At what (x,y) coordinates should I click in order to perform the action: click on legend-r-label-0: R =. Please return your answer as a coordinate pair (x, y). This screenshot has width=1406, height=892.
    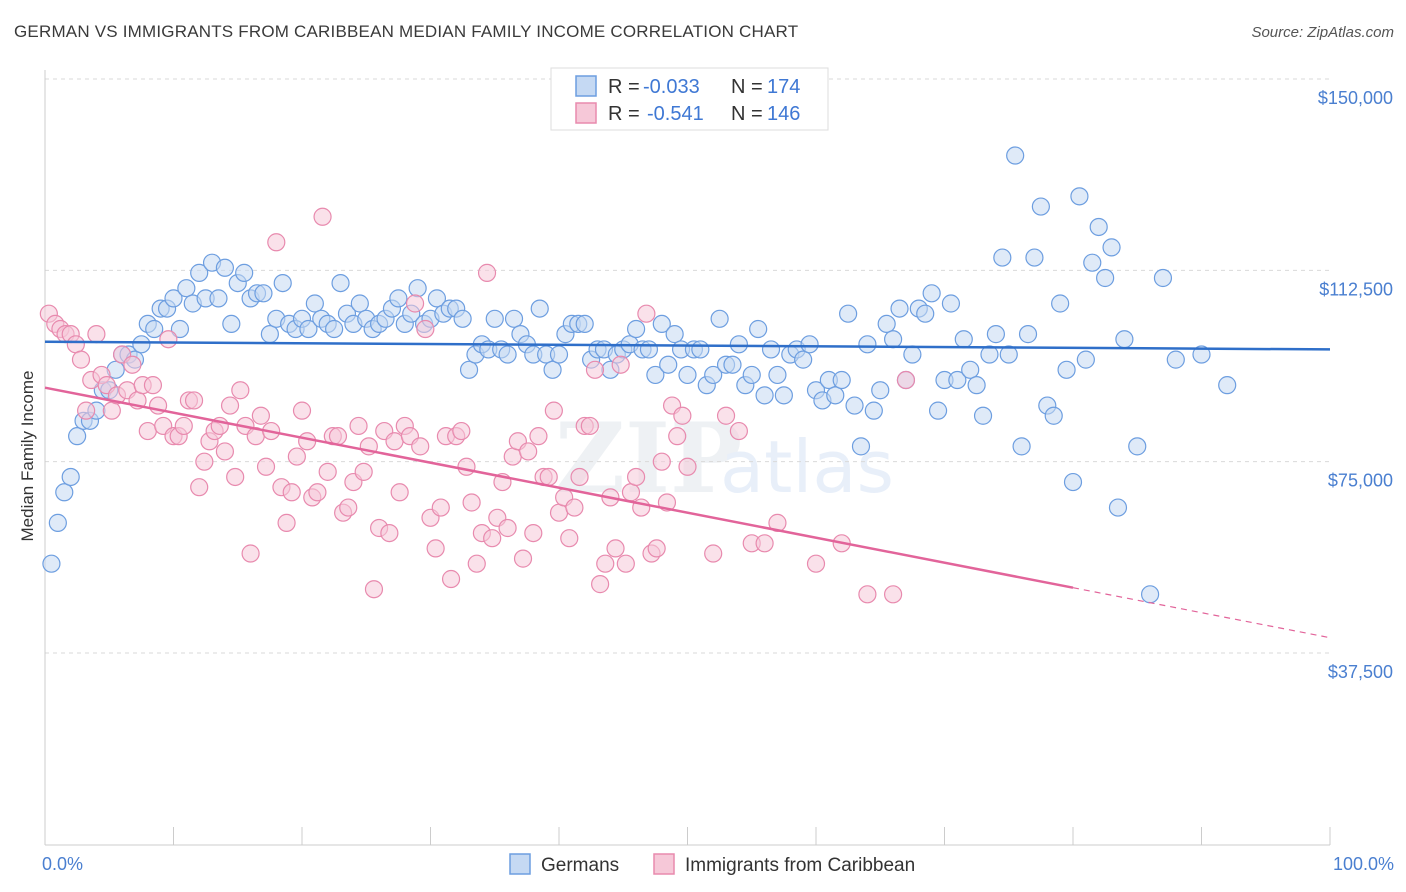
    Looking at the image, I should click on (624, 87).